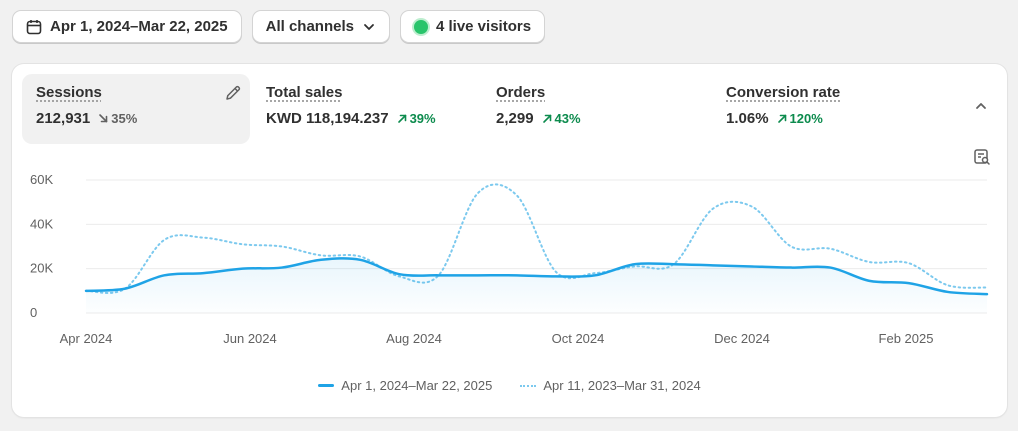  I want to click on x-tick-label: Dec 2024, so click(742, 338).